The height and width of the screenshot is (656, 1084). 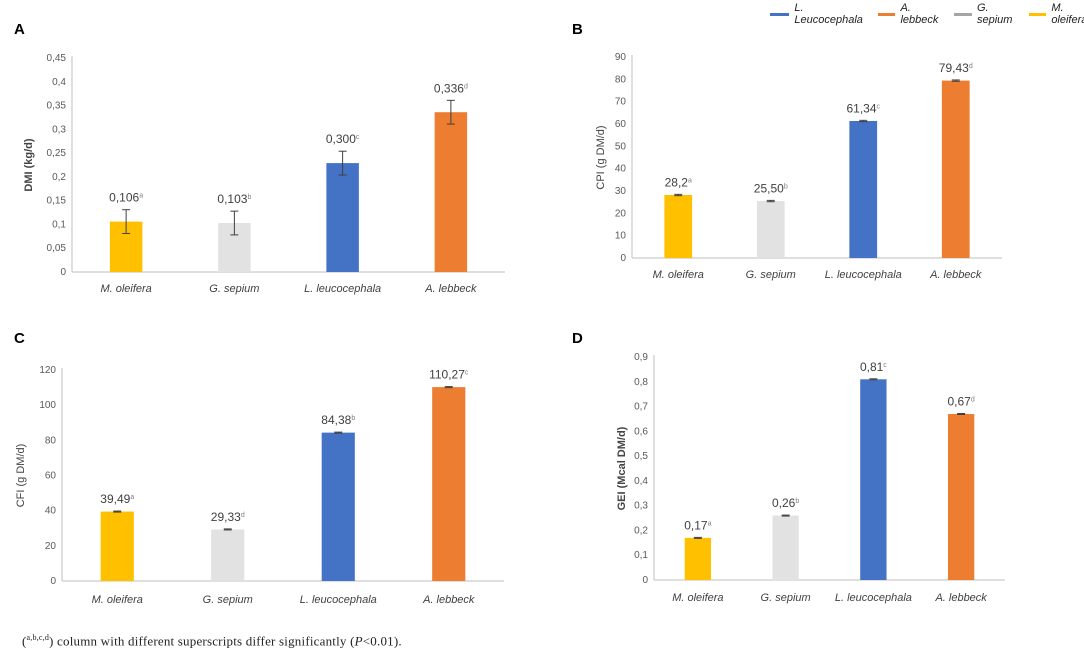 What do you see at coordinates (956, 68) in the screenshot?
I see `data-label: 79,43d` at bounding box center [956, 68].